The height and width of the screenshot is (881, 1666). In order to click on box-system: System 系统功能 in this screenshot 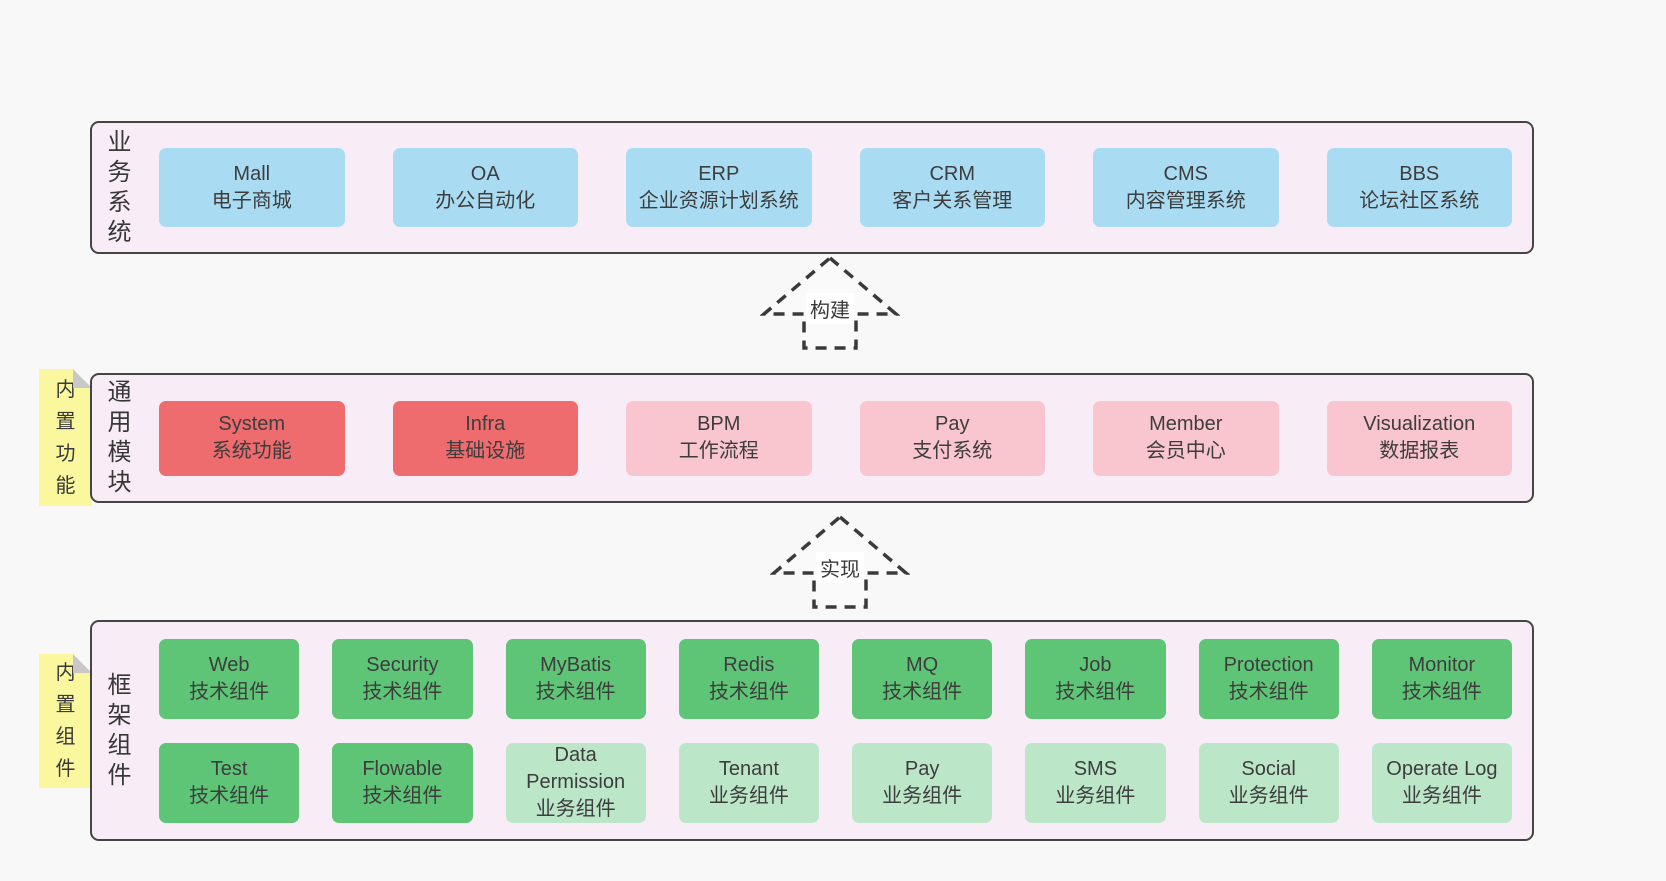, I will do `click(252, 438)`.